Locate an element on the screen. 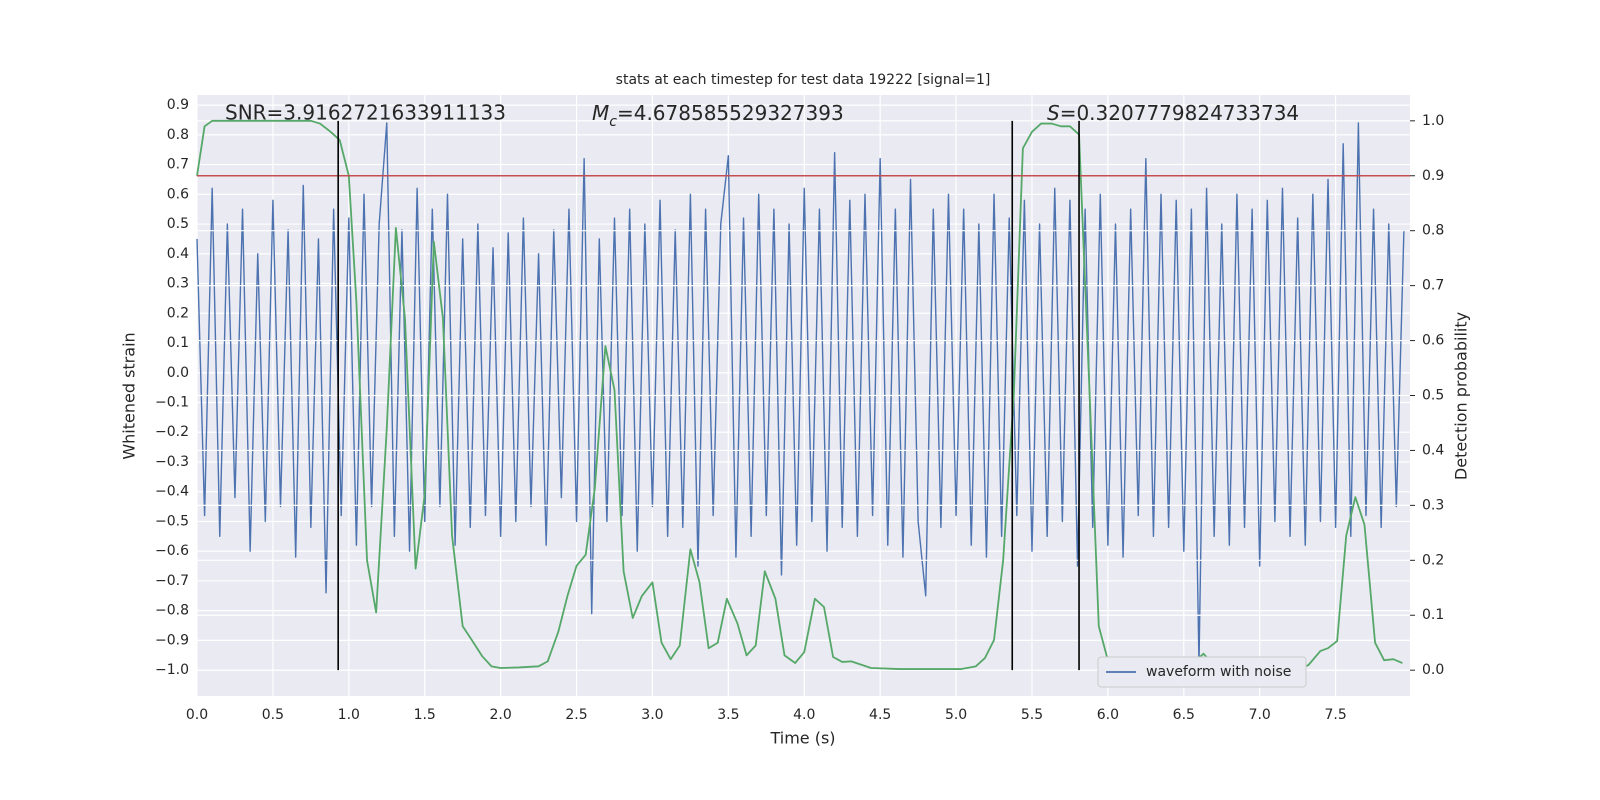 The height and width of the screenshot is (800, 1600). annotation-text: =0.3207779824733734 is located at coordinates (1179, 113).